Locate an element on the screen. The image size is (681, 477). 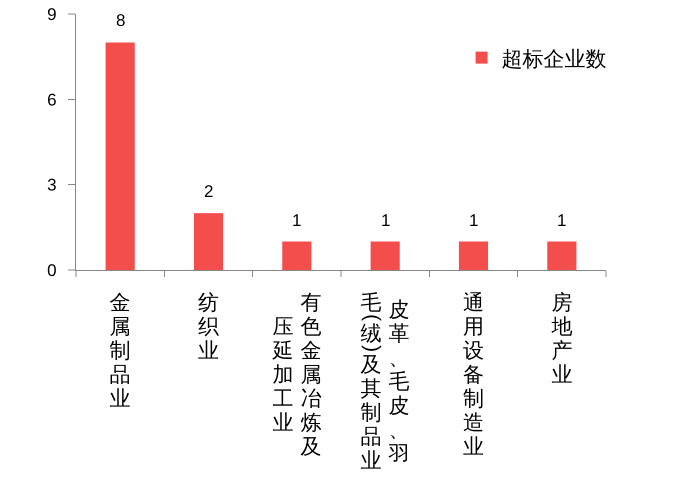
y-tick-label: 6 is located at coordinates (52, 100).